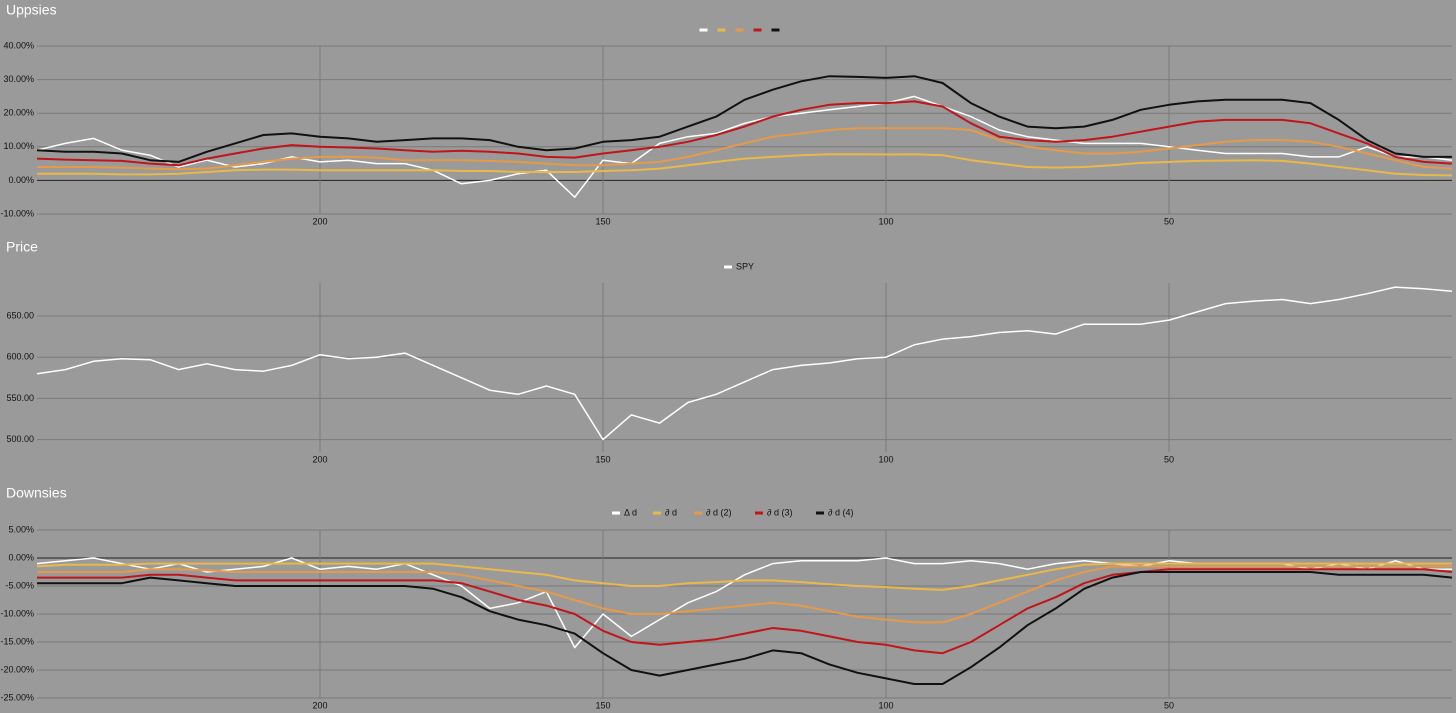 This screenshot has height=713, width=1456. I want to click on y-tick-label: -20.00%, so click(17, 669).